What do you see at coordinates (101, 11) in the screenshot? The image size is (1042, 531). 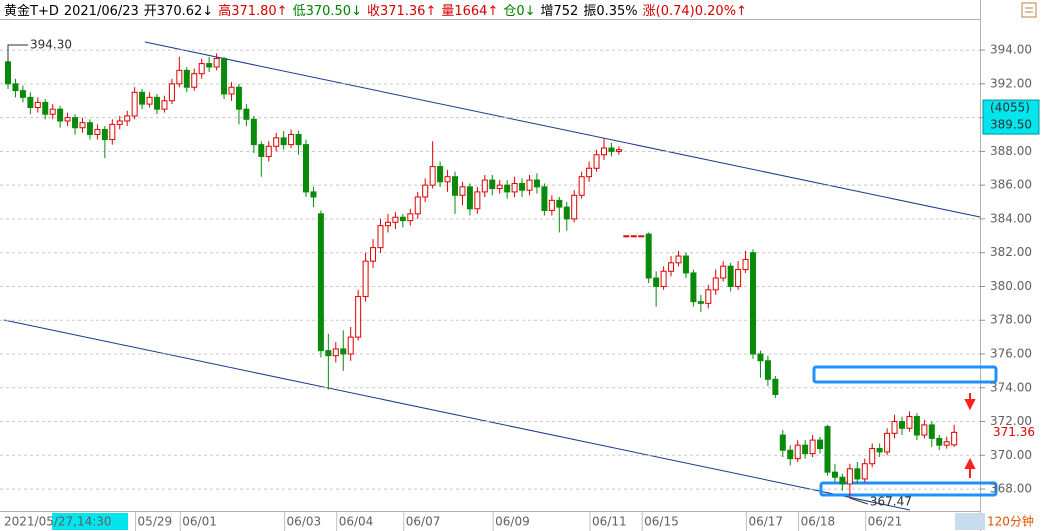 I see `header-item: 2021/06/23` at bounding box center [101, 11].